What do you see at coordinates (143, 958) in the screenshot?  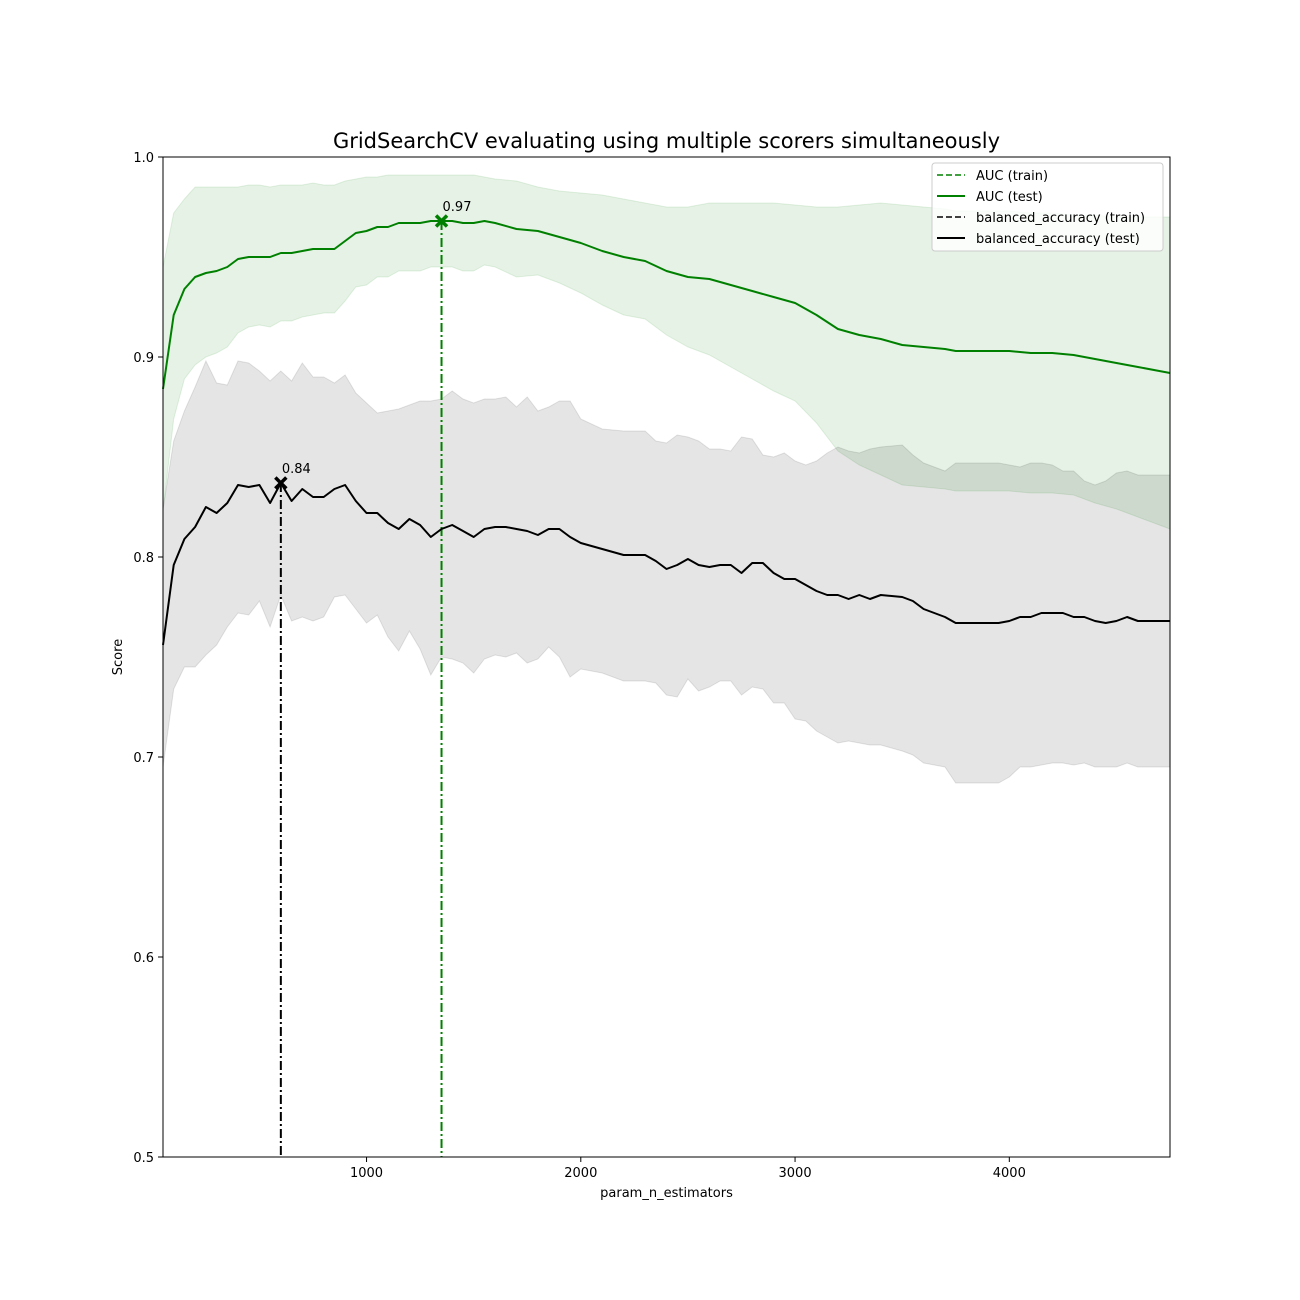 I see `y-tick-label: 0.6` at bounding box center [143, 958].